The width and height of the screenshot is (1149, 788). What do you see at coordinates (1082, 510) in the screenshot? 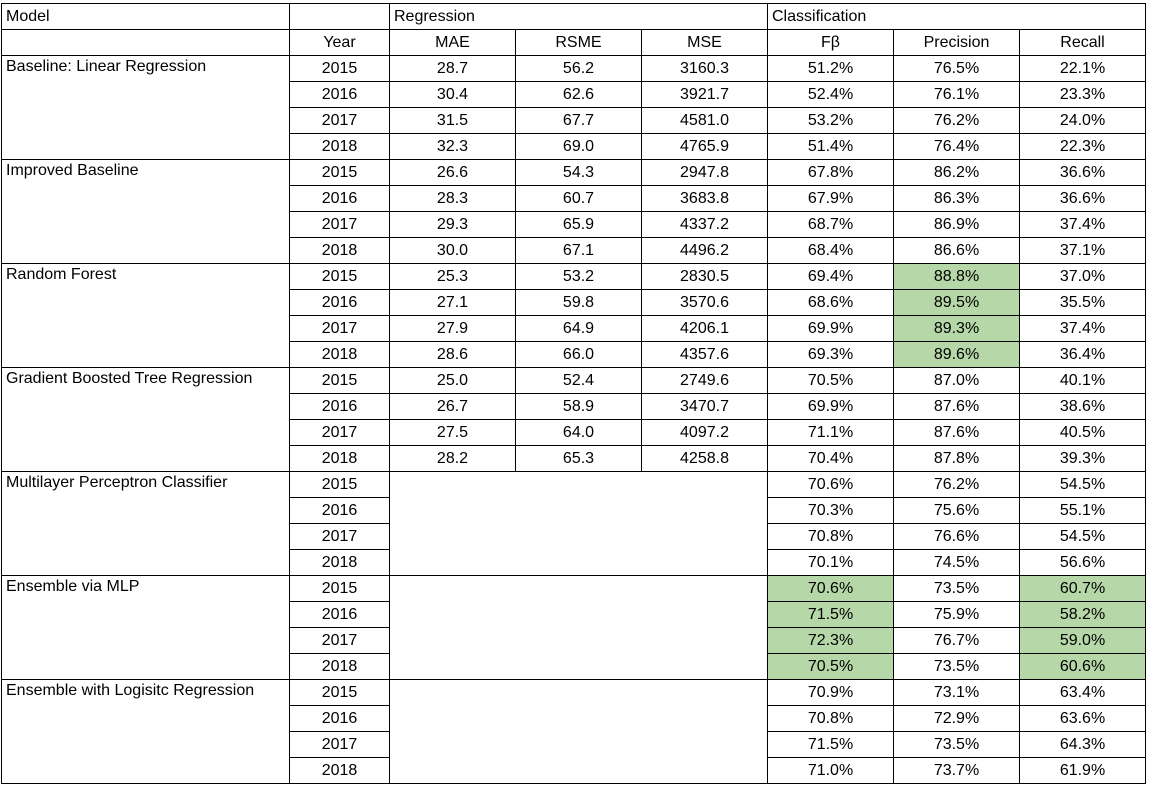
I see `recall-cell: 55.1%` at bounding box center [1082, 510].